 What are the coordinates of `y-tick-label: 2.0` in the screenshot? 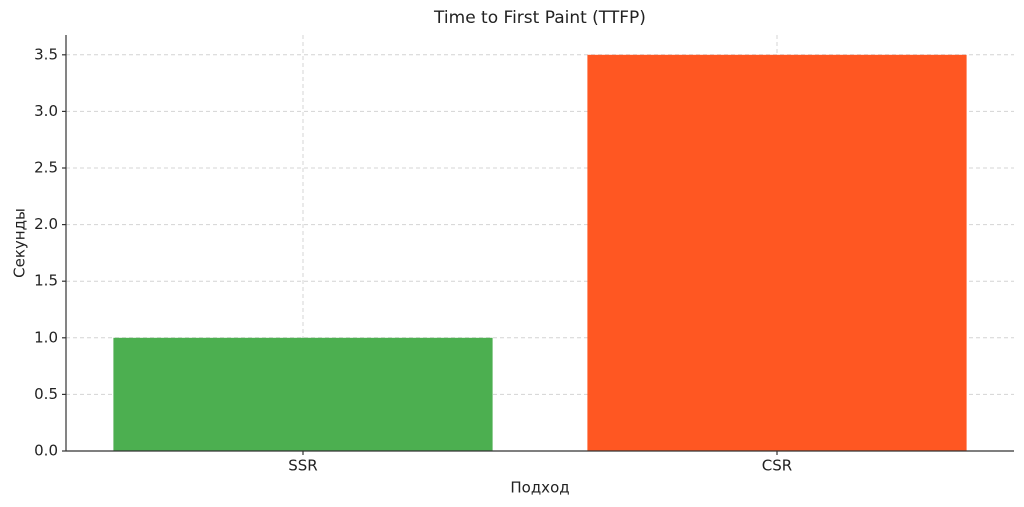 It's located at (46, 224).